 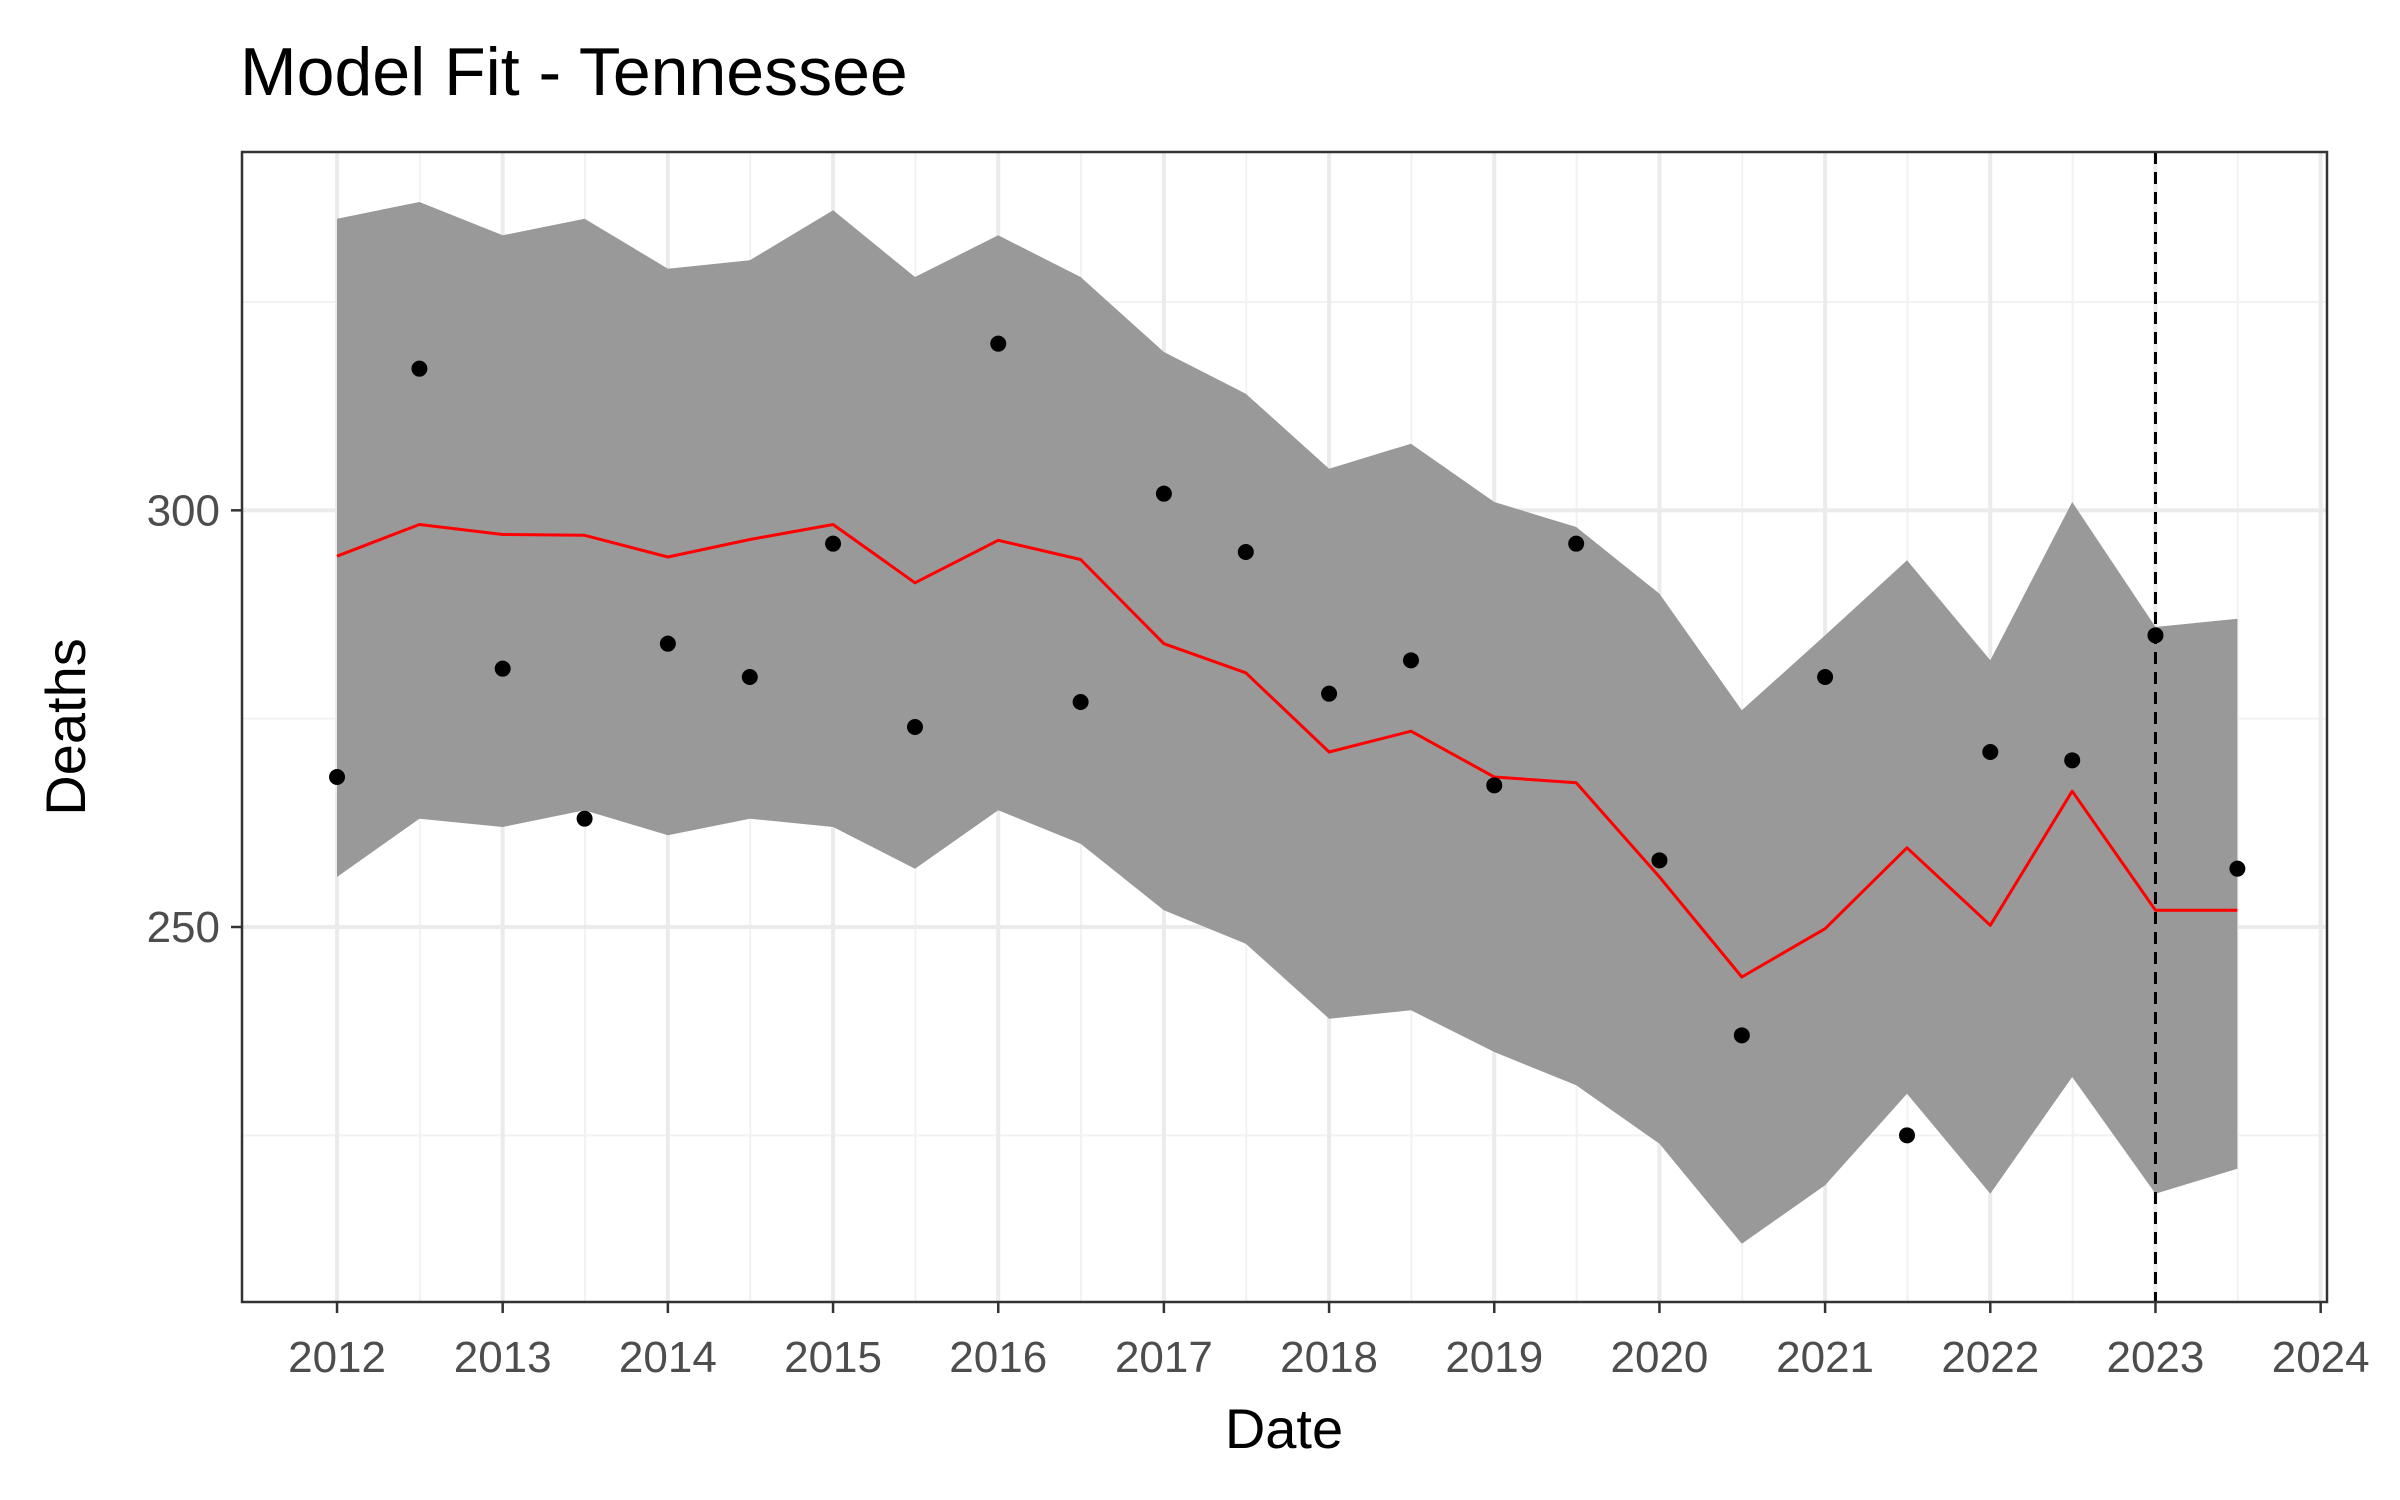 What do you see at coordinates (503, 1357) in the screenshot?
I see `x-tick-label: 2013` at bounding box center [503, 1357].